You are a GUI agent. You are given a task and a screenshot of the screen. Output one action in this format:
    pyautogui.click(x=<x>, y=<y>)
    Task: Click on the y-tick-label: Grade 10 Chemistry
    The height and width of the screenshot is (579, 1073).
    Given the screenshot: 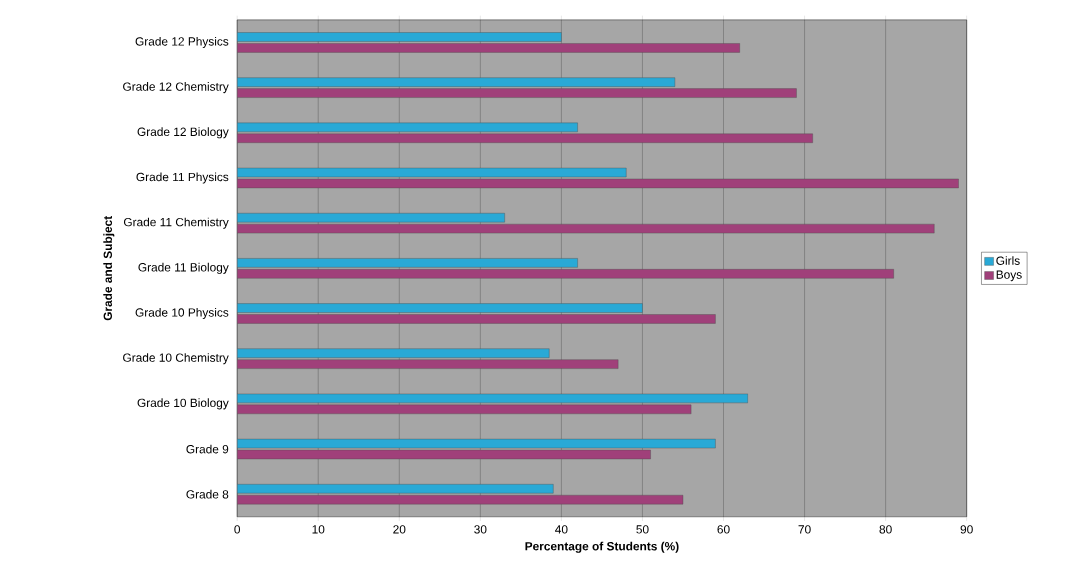 What is the action you would take?
    pyautogui.click(x=176, y=358)
    